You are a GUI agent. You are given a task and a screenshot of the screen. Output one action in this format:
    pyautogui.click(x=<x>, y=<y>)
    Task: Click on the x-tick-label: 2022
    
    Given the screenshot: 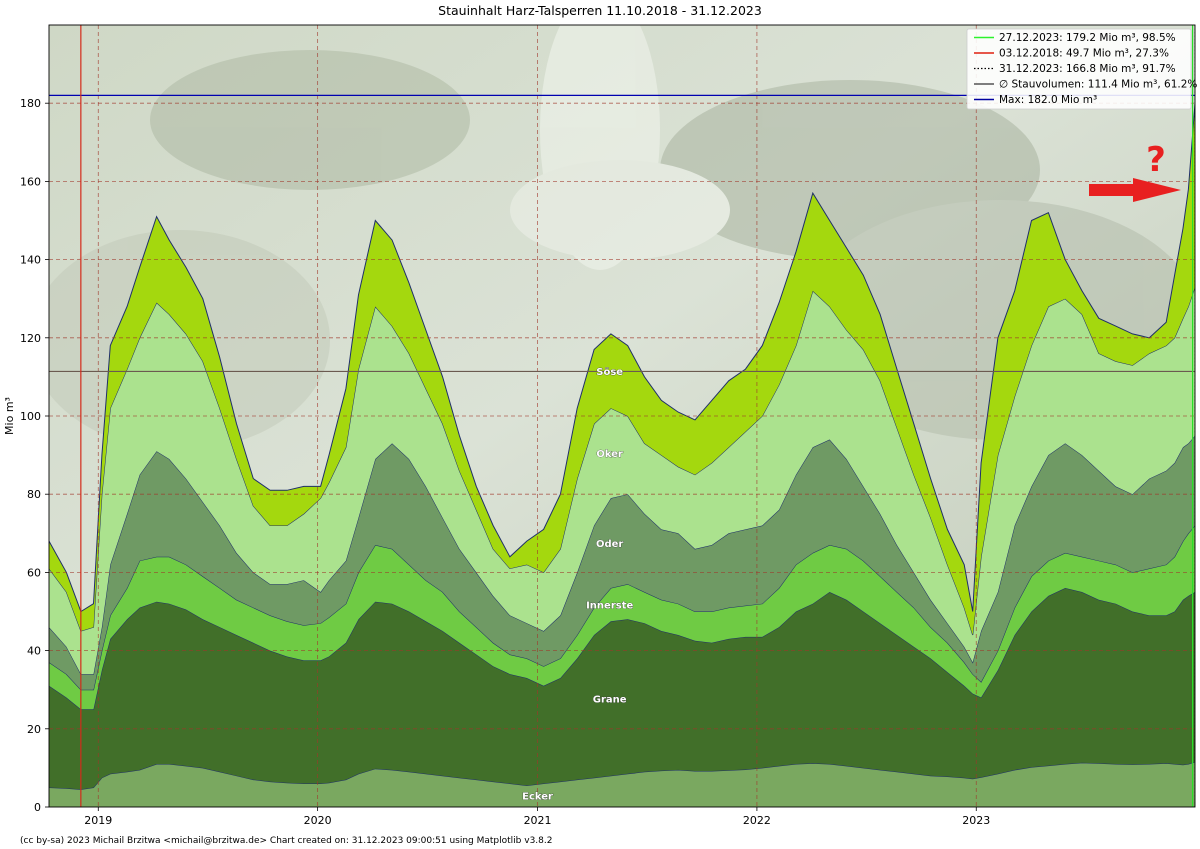 What is the action you would take?
    pyautogui.click(x=757, y=820)
    